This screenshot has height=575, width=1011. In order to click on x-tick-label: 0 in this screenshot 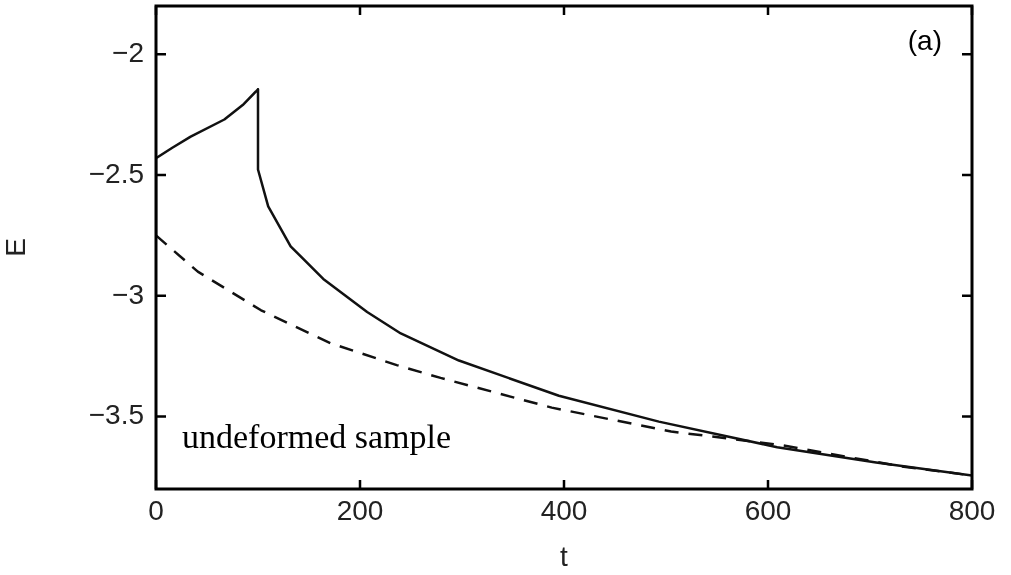, I will do `click(156, 510)`.